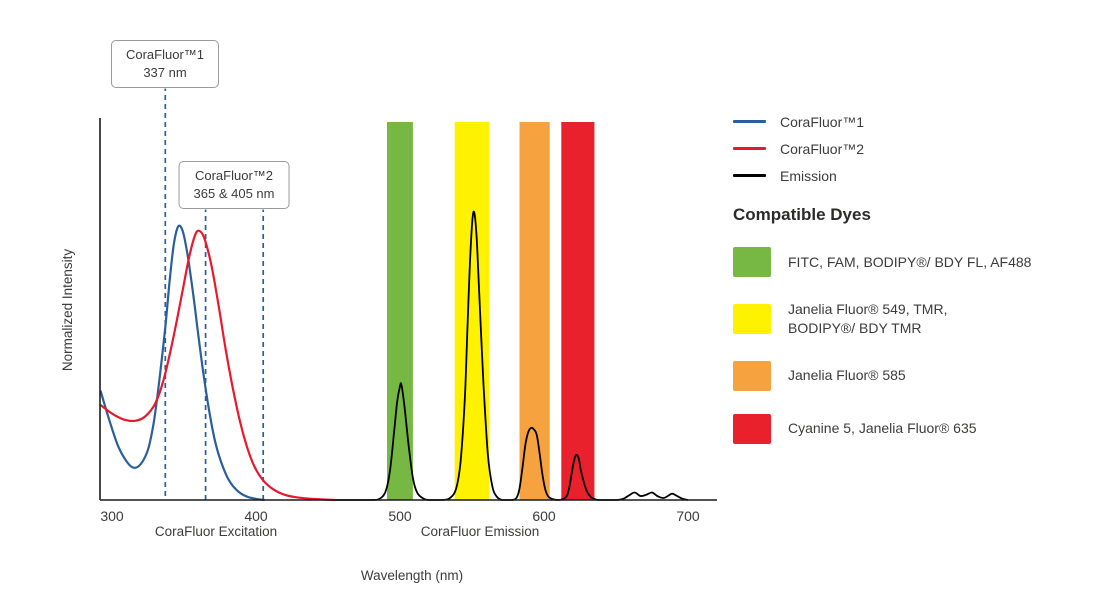 The width and height of the screenshot is (1110, 612). Describe the element at coordinates (234, 194) in the screenshot. I see `callout-corafluor2-wavelength: 365 & 405 nm` at that location.